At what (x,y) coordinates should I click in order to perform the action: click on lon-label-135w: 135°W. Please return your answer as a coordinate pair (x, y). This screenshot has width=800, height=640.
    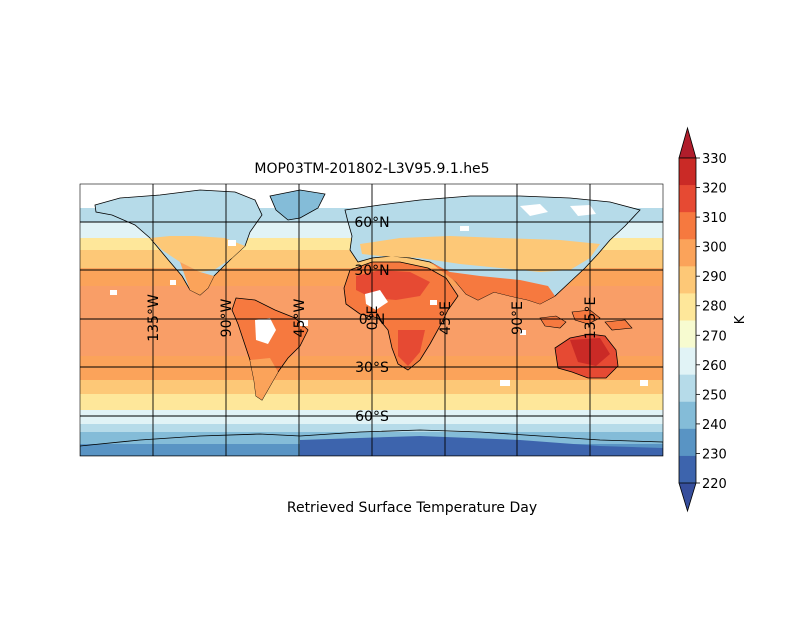
    Looking at the image, I should click on (154, 318).